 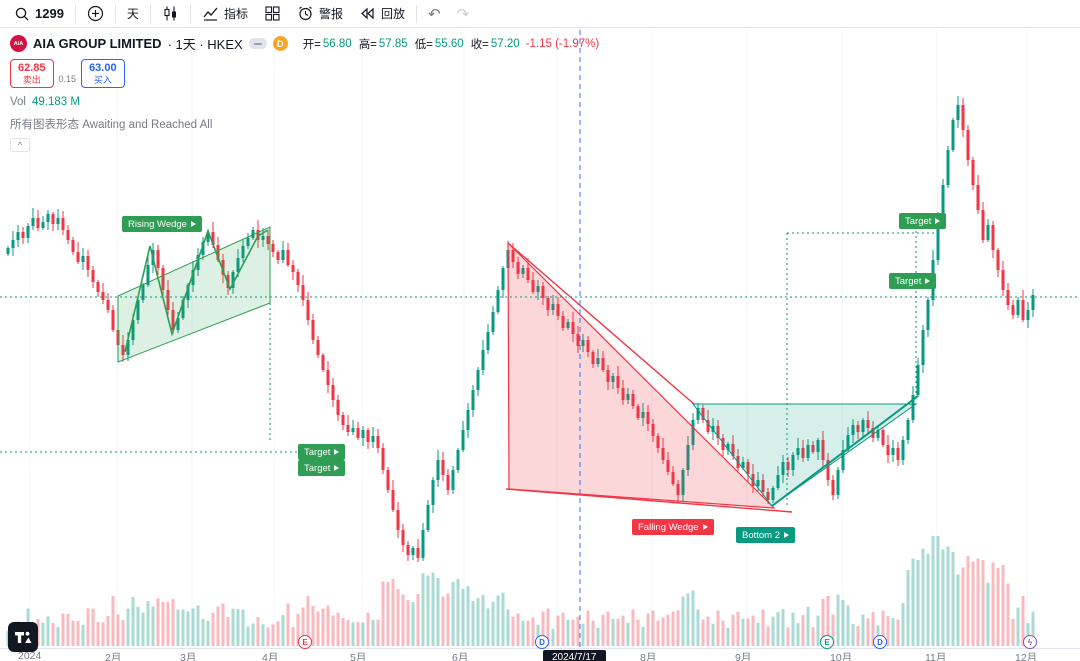 What do you see at coordinates (305, 642) in the screenshot?
I see `event-marker-0: E` at bounding box center [305, 642].